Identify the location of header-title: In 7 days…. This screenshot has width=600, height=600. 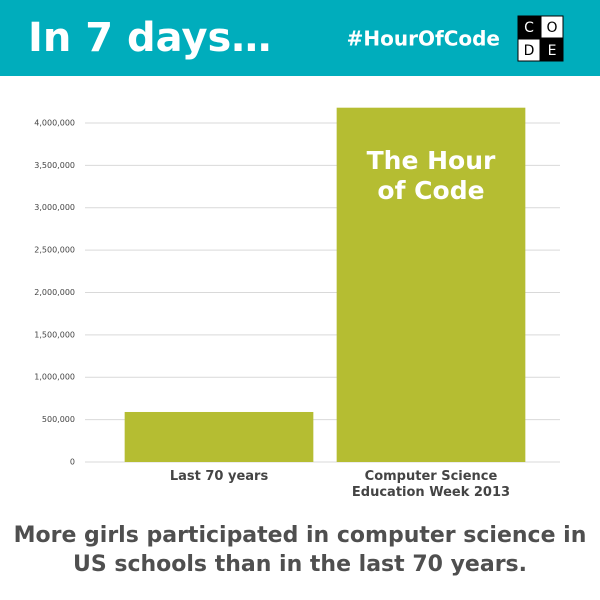
(149, 38).